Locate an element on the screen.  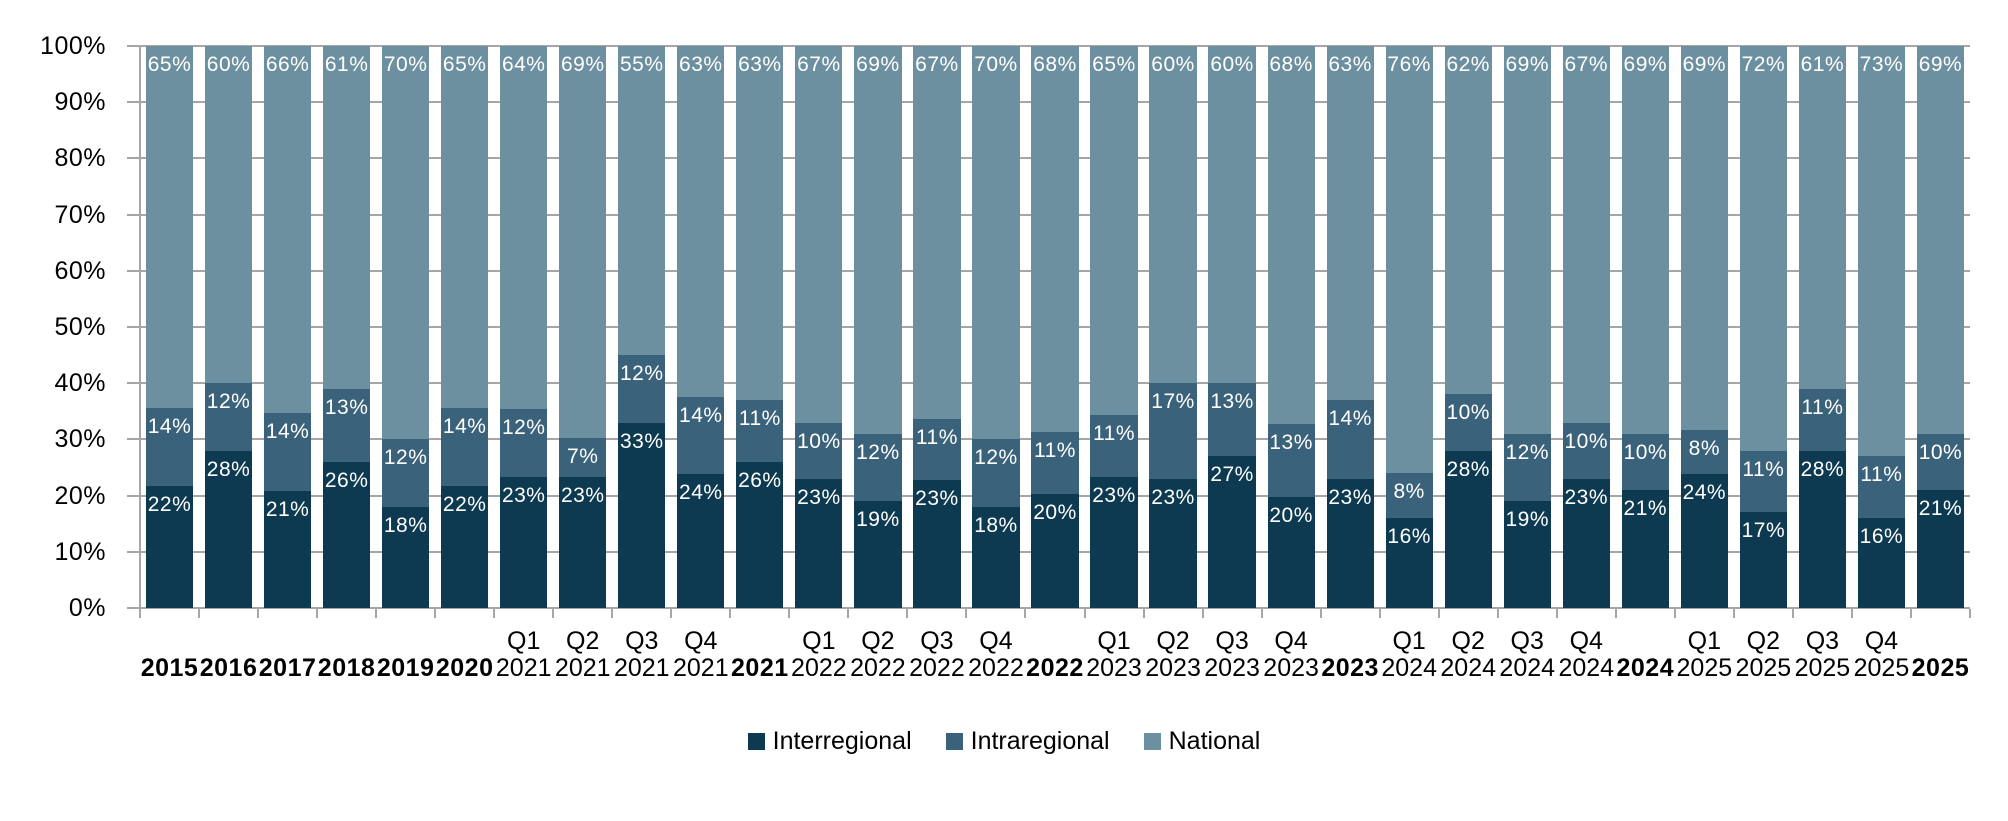
segment-value-label: 14% is located at coordinates (701, 415).